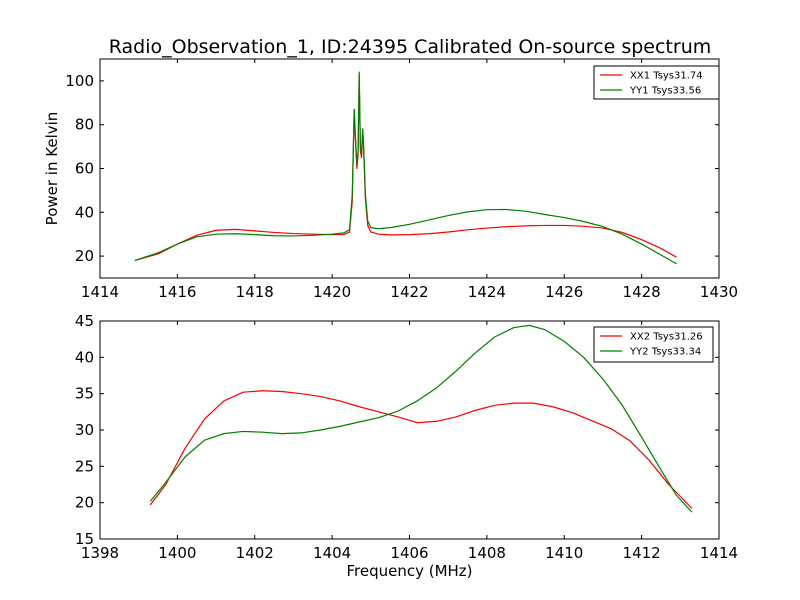 The width and height of the screenshot is (800, 600). What do you see at coordinates (564, 292) in the screenshot?
I see `x-tick-label: 1426` at bounding box center [564, 292].